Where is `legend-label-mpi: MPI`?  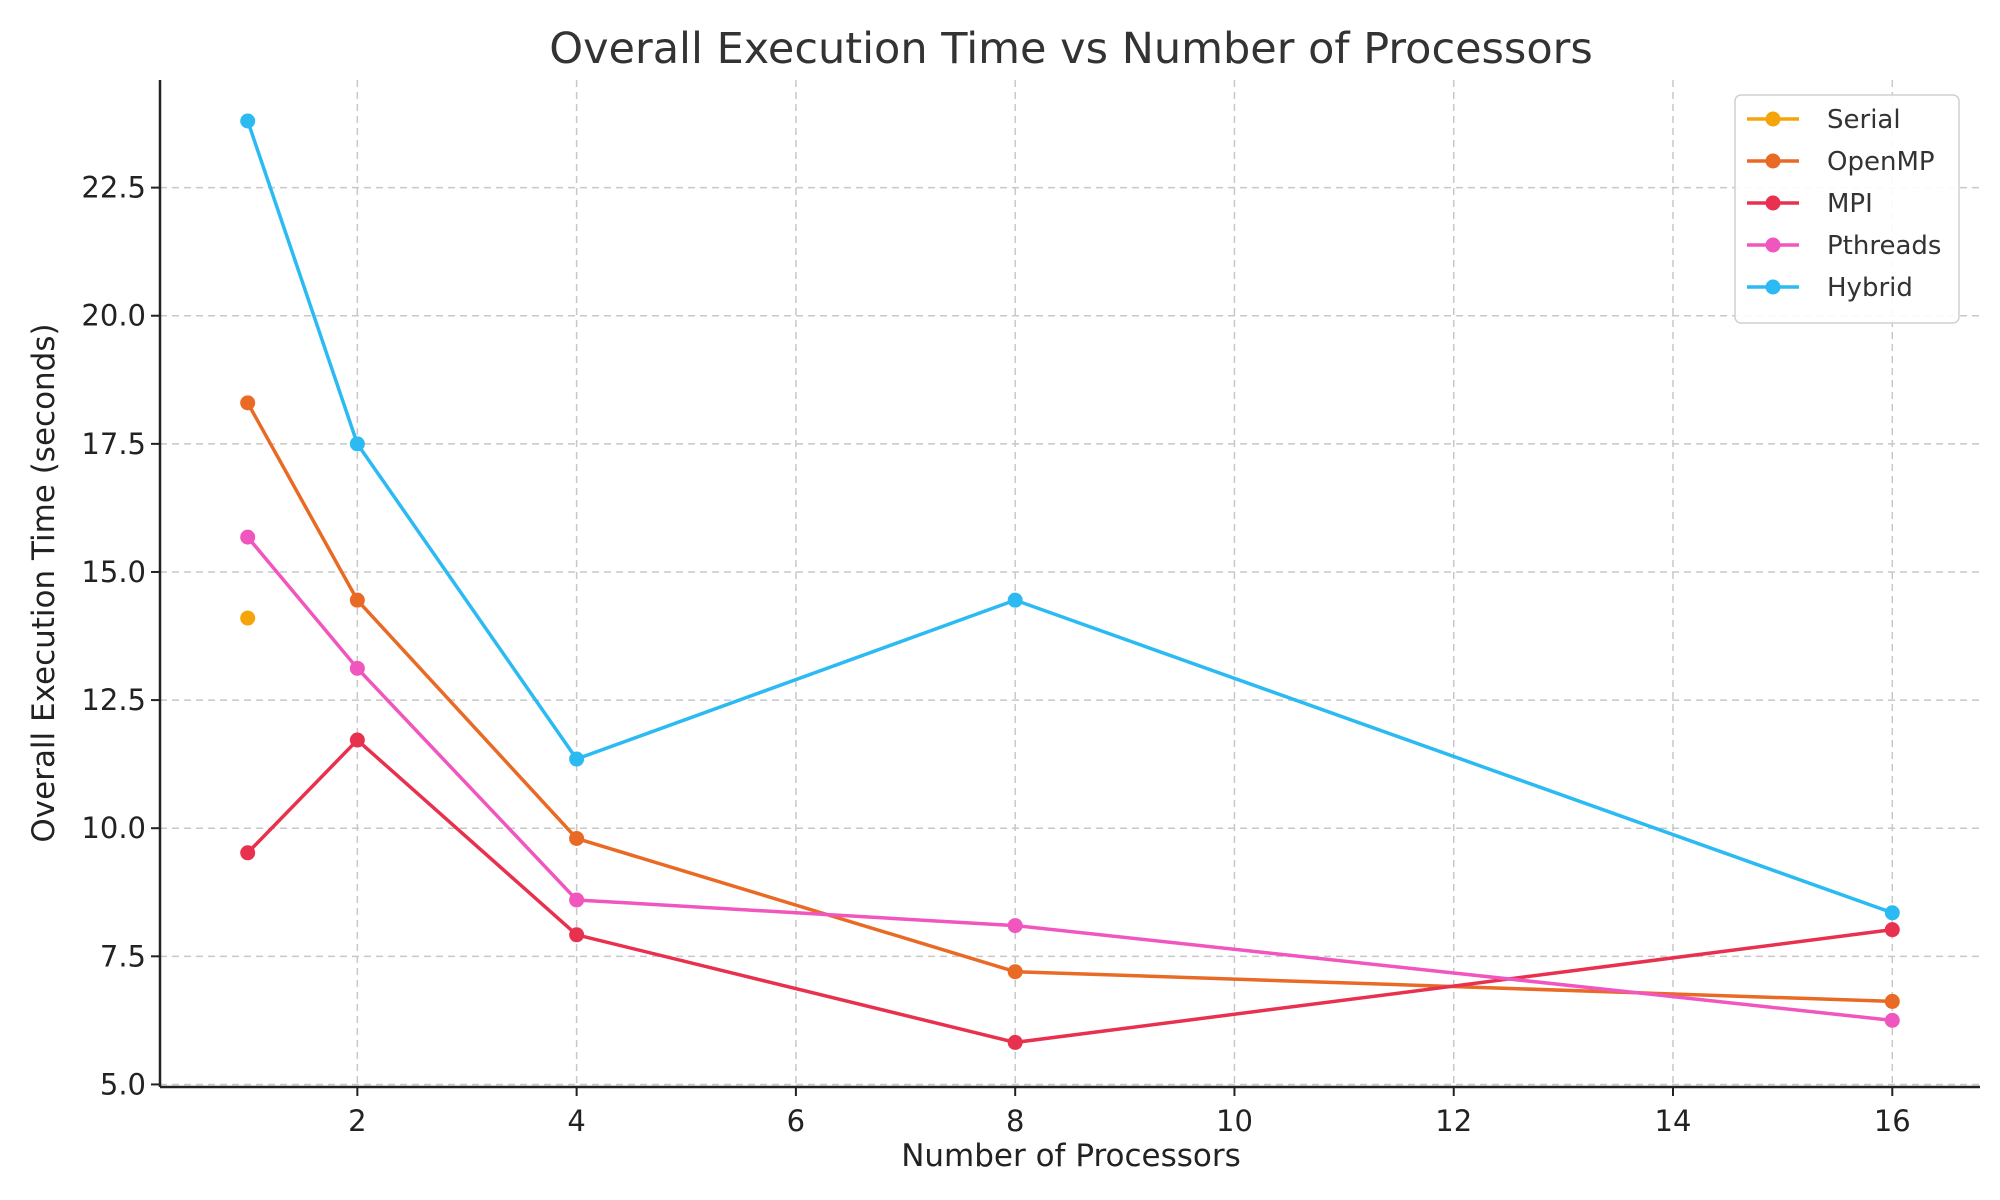
legend-label-mpi: MPI is located at coordinates (1850, 204).